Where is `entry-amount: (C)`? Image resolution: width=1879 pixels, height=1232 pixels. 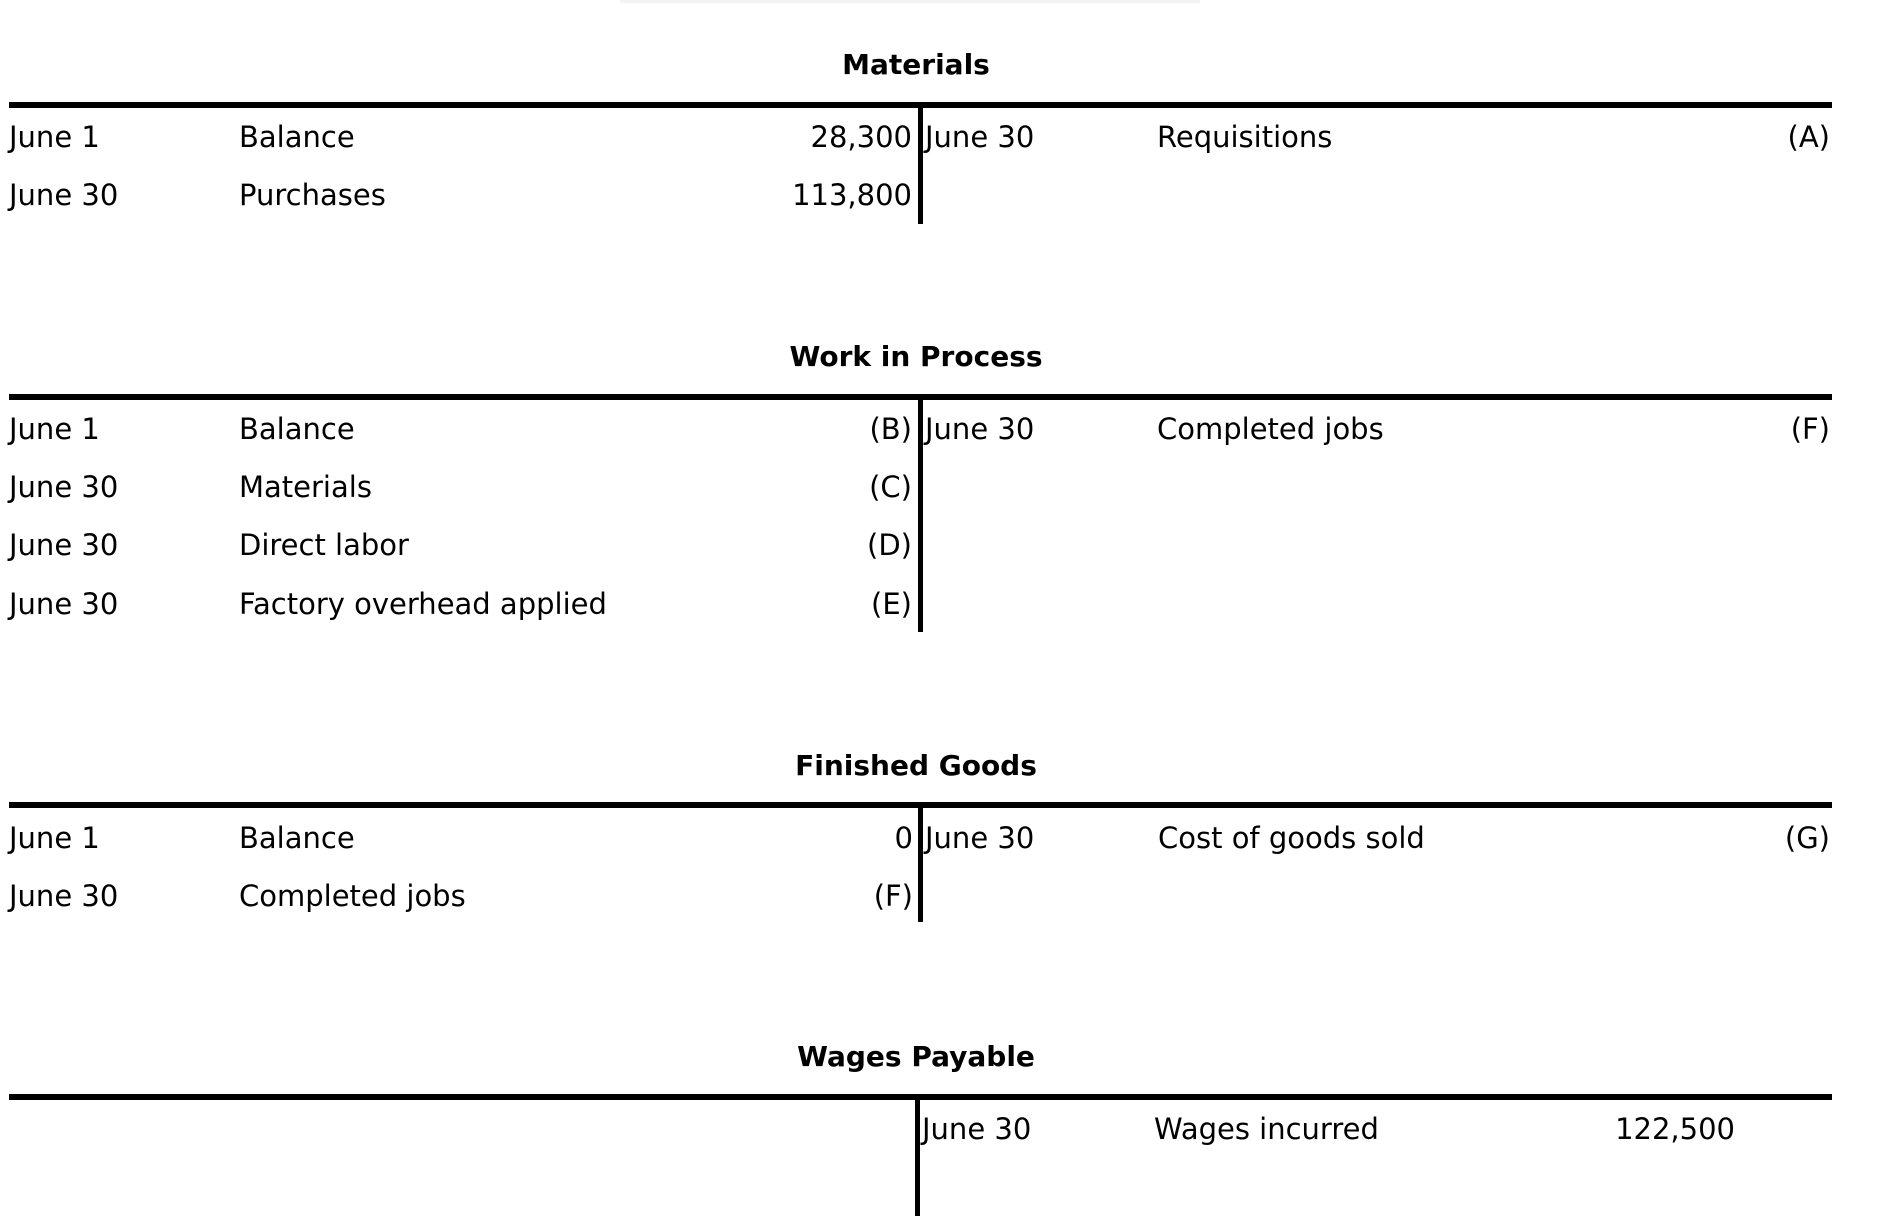
entry-amount: (C) is located at coordinates (890, 487).